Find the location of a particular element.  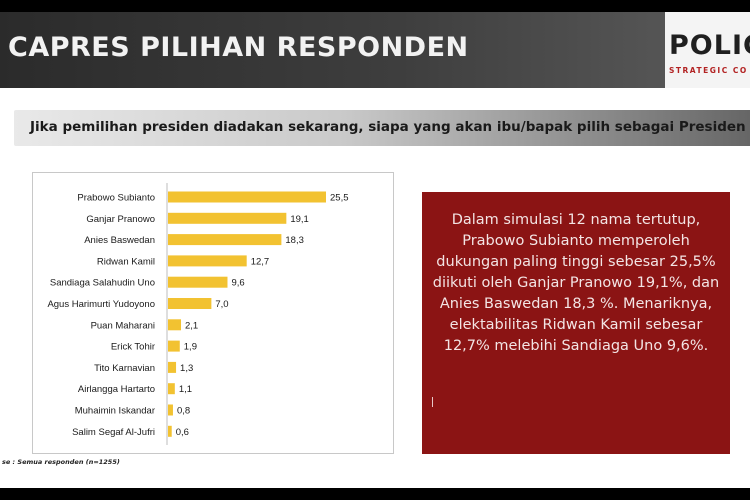

category-label: Sandiaga Salahudin Uno is located at coordinates (102, 283).